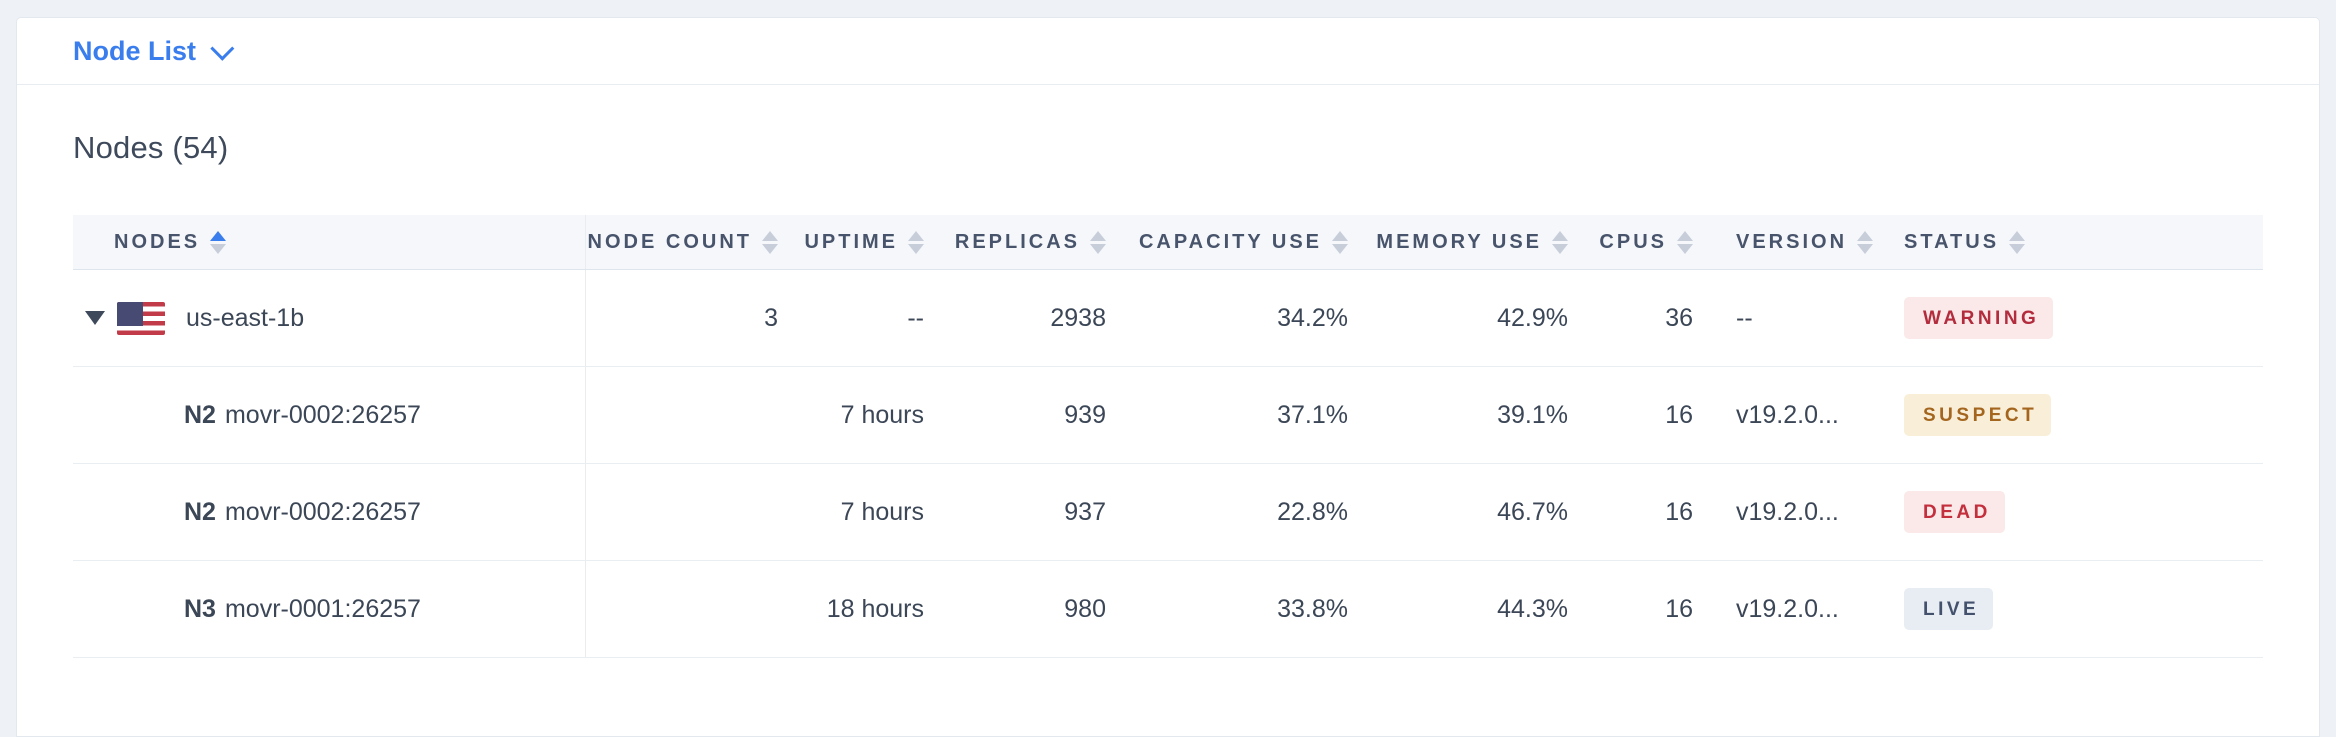 This screenshot has width=2336, height=737. What do you see at coordinates (1532, 317) in the screenshot?
I see `memory-use-cell: 42.9%` at bounding box center [1532, 317].